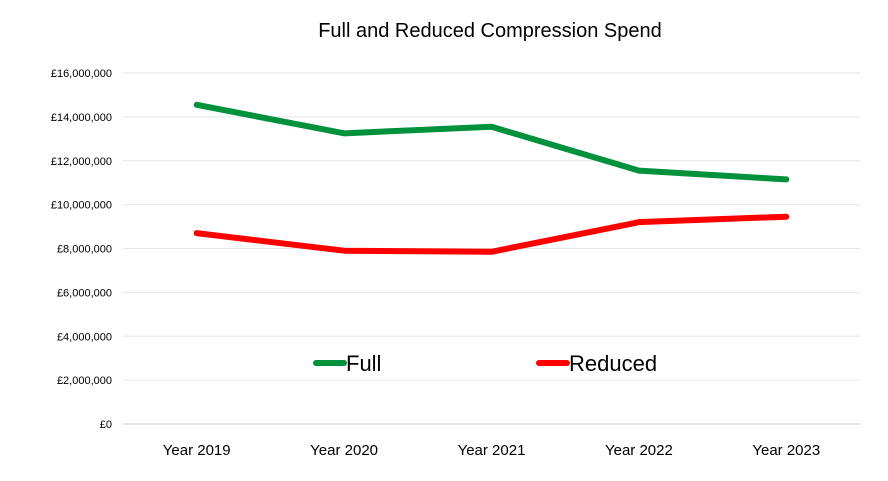 This screenshot has height=481, width=888. I want to click on y-tick-label: £12,000,000, so click(81, 162).